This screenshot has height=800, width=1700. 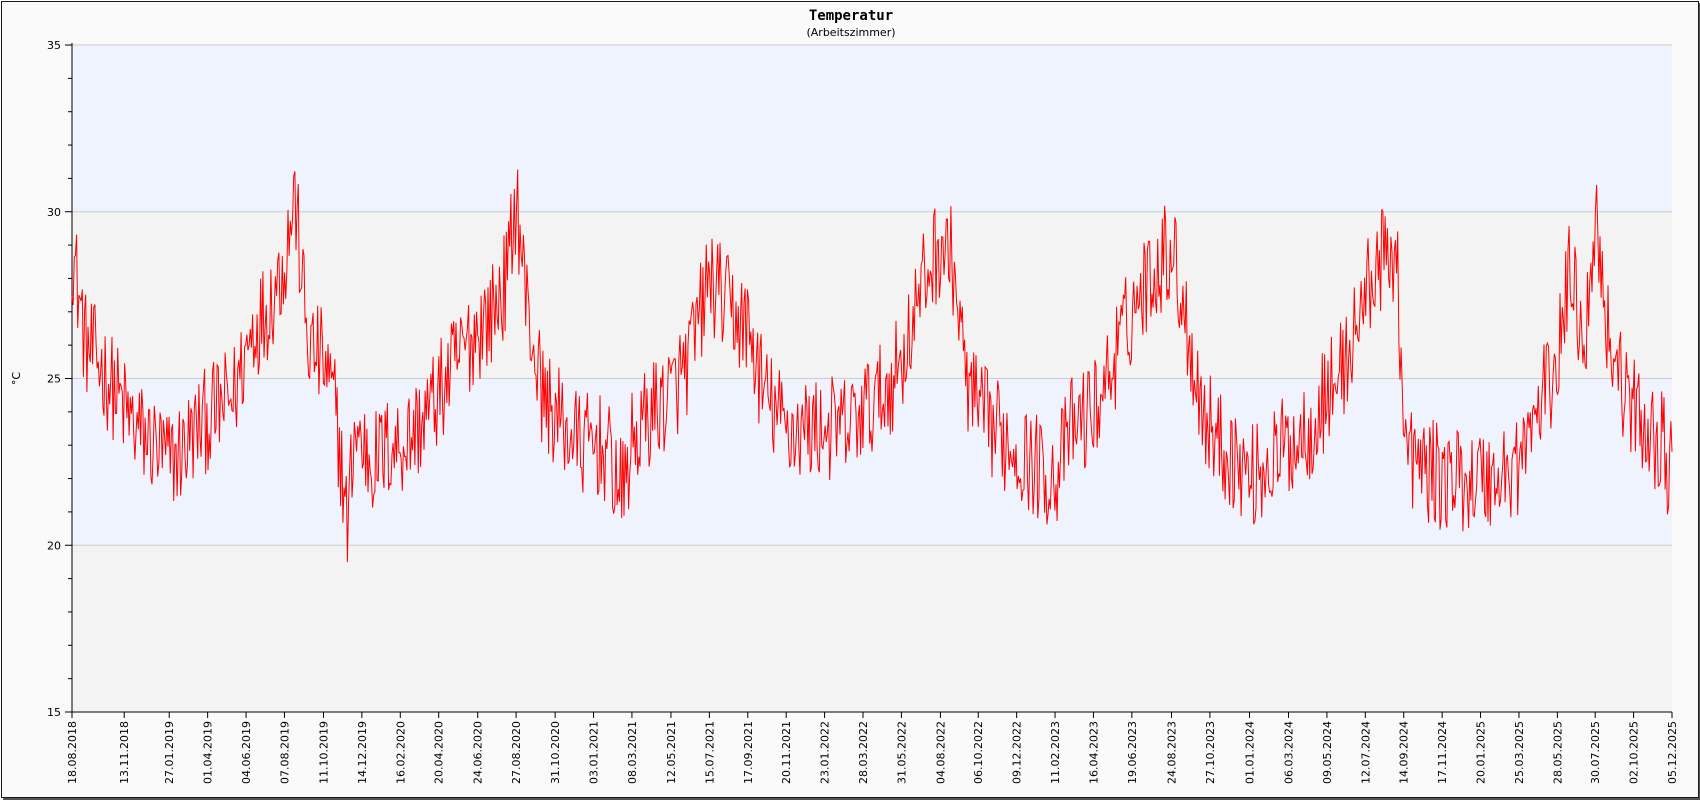 What do you see at coordinates (748, 752) in the screenshot?
I see `x-tick-label: 17.09.2021` at bounding box center [748, 752].